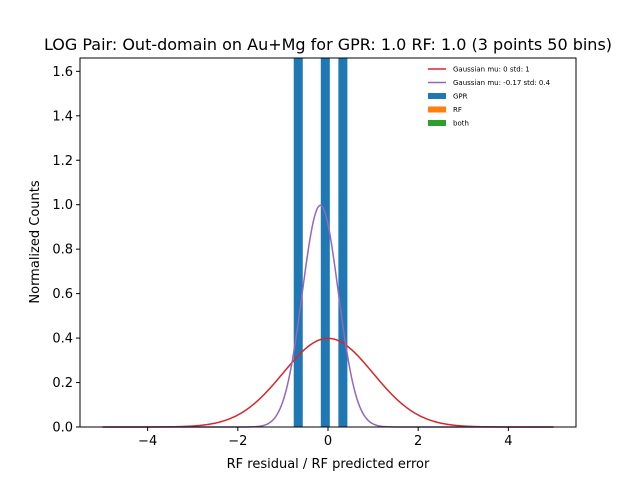 This screenshot has width=640, height=480. I want to click on y-tick-label-6: 1.2, so click(62, 161).